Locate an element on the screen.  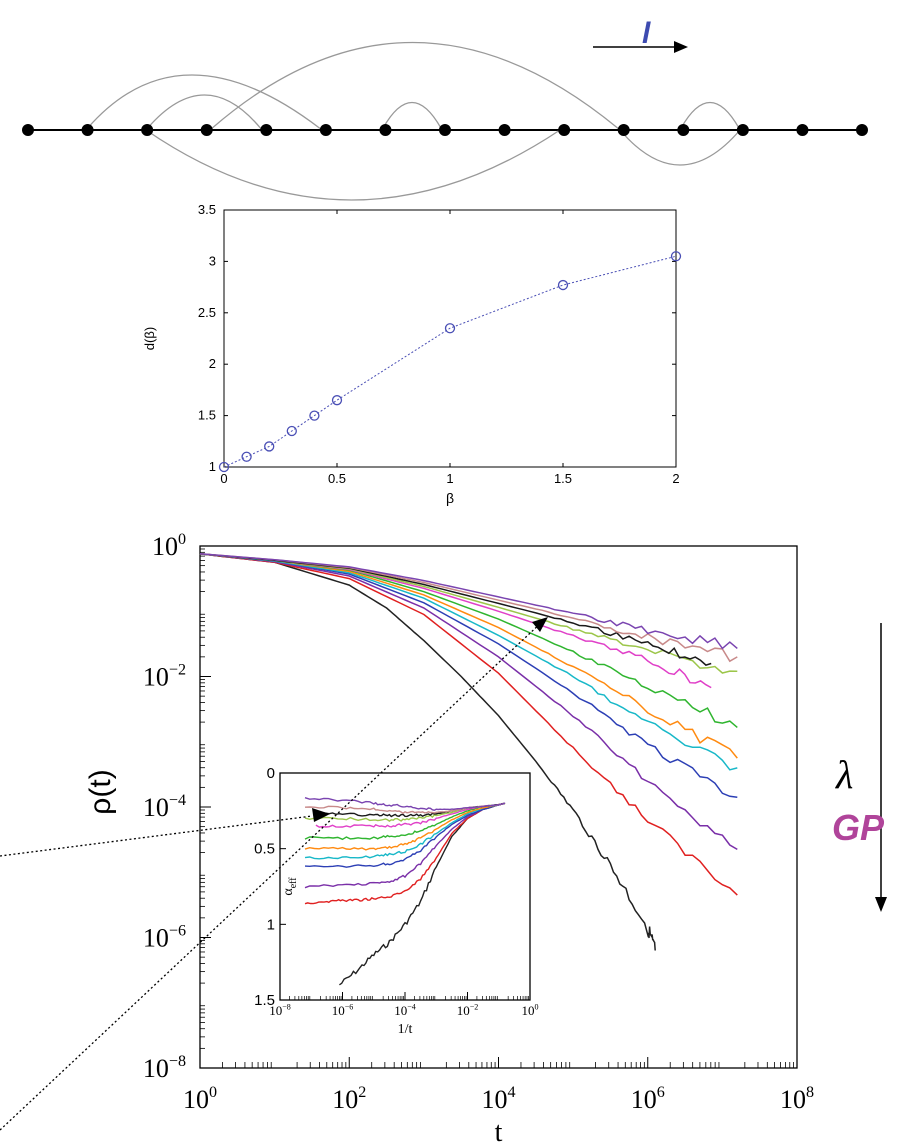
pointer-to-inset is located at coordinates (156, 836).